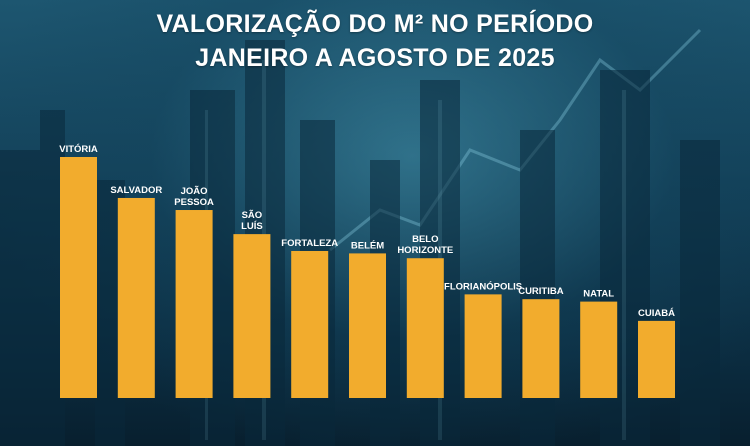 The height and width of the screenshot is (446, 750). Describe the element at coordinates (136, 190) in the screenshot. I see `bar-label-2: SALVADOR` at that location.